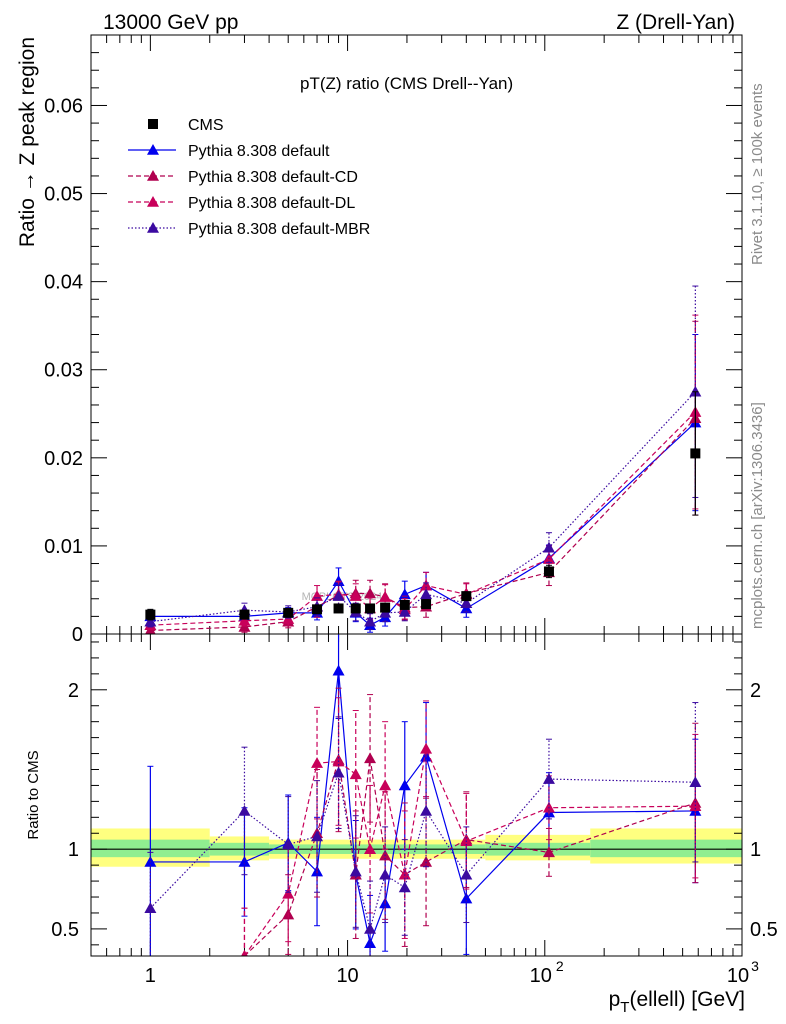 This screenshot has height=1024, width=786. I want to click on ratio-y-tick-label-right: 2, so click(755, 691).